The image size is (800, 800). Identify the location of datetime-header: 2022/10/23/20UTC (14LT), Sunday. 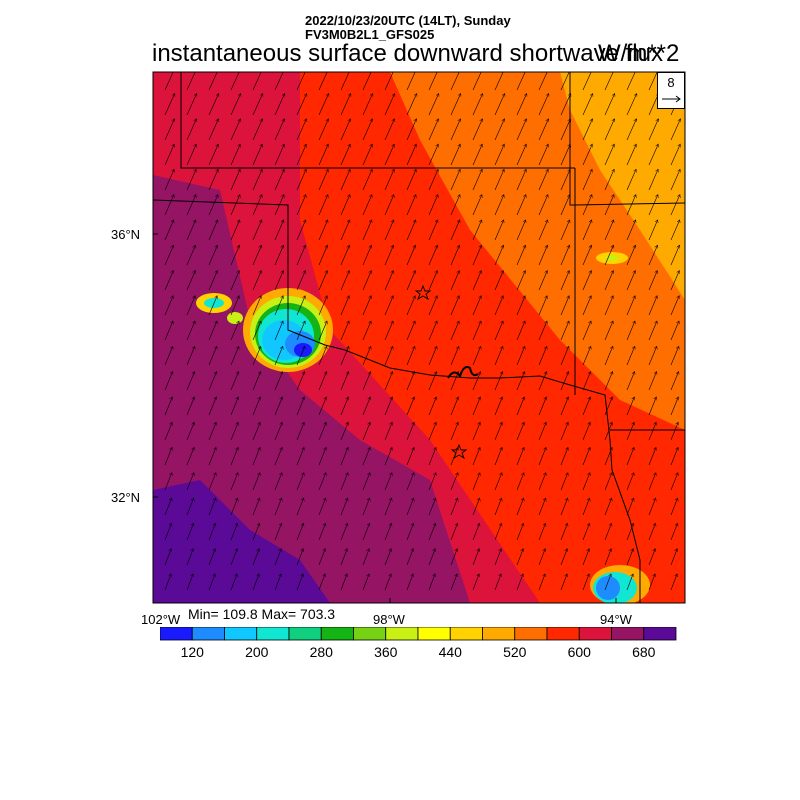
(408, 20).